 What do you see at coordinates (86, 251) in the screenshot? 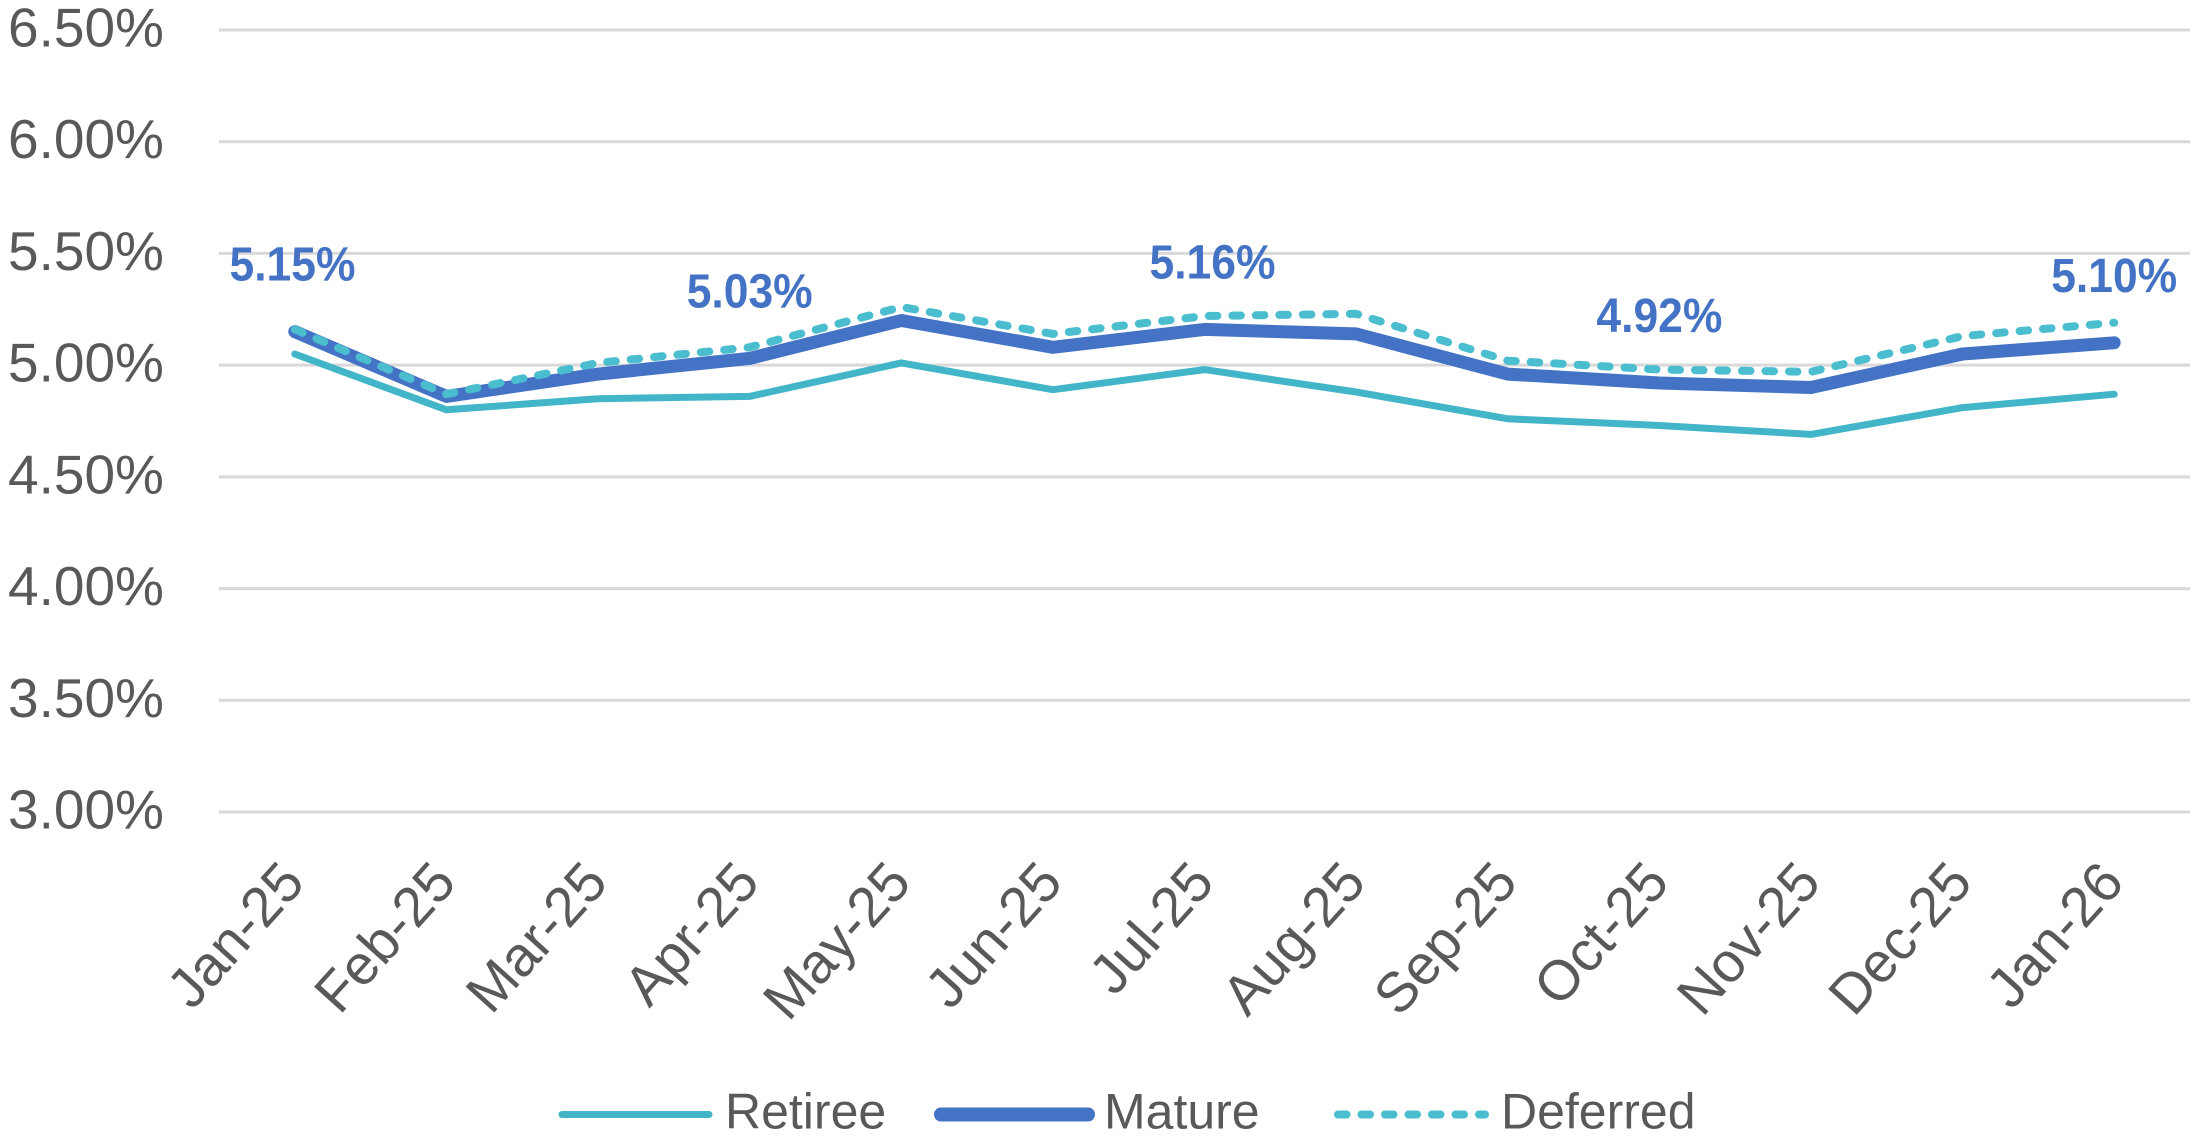
I see `svg-text: 5.50%` at bounding box center [86, 251].